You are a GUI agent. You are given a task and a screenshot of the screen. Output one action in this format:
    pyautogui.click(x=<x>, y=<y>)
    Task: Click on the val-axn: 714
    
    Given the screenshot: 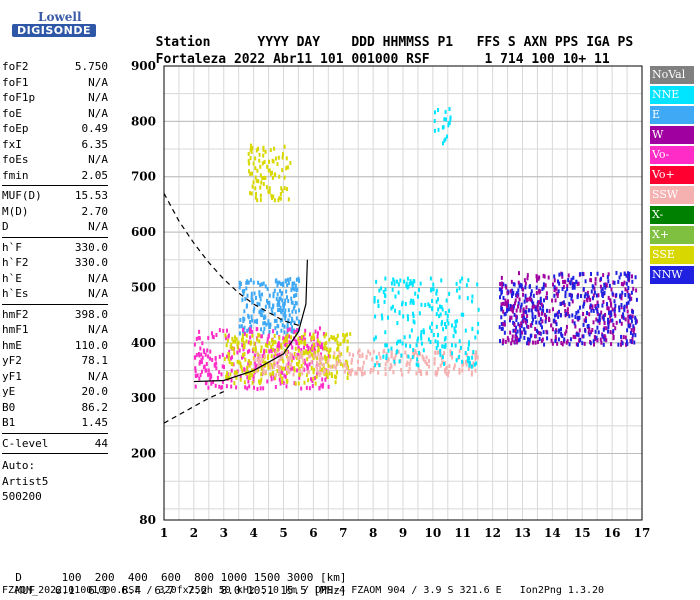 What is the action you would take?
    pyautogui.click(x=512, y=59)
    